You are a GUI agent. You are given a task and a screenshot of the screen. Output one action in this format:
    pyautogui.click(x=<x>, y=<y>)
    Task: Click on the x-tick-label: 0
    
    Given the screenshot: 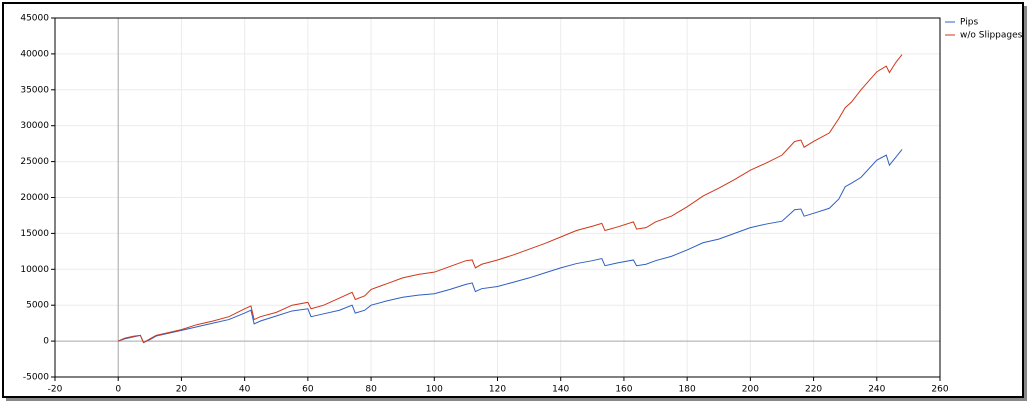 What is the action you would take?
    pyautogui.click(x=118, y=390)
    